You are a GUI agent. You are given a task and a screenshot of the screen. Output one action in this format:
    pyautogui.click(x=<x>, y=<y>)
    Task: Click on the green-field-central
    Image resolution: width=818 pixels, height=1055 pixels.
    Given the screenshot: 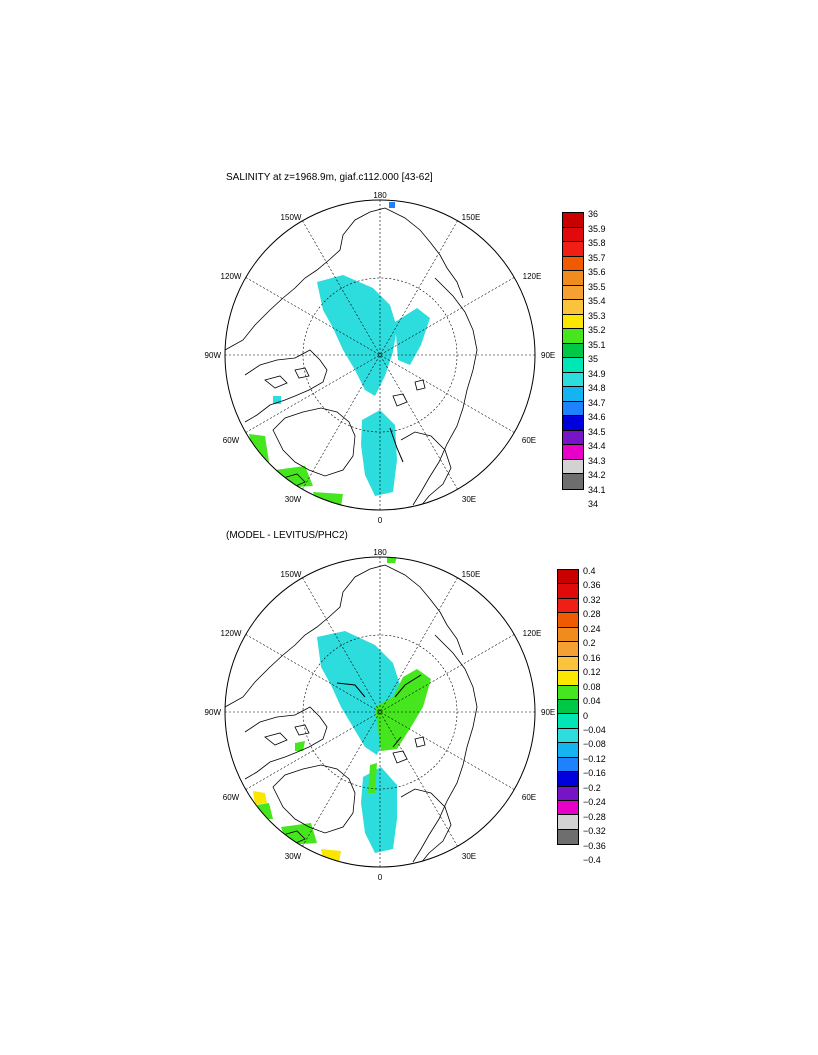 What is the action you would take?
    pyautogui.click(x=403, y=710)
    